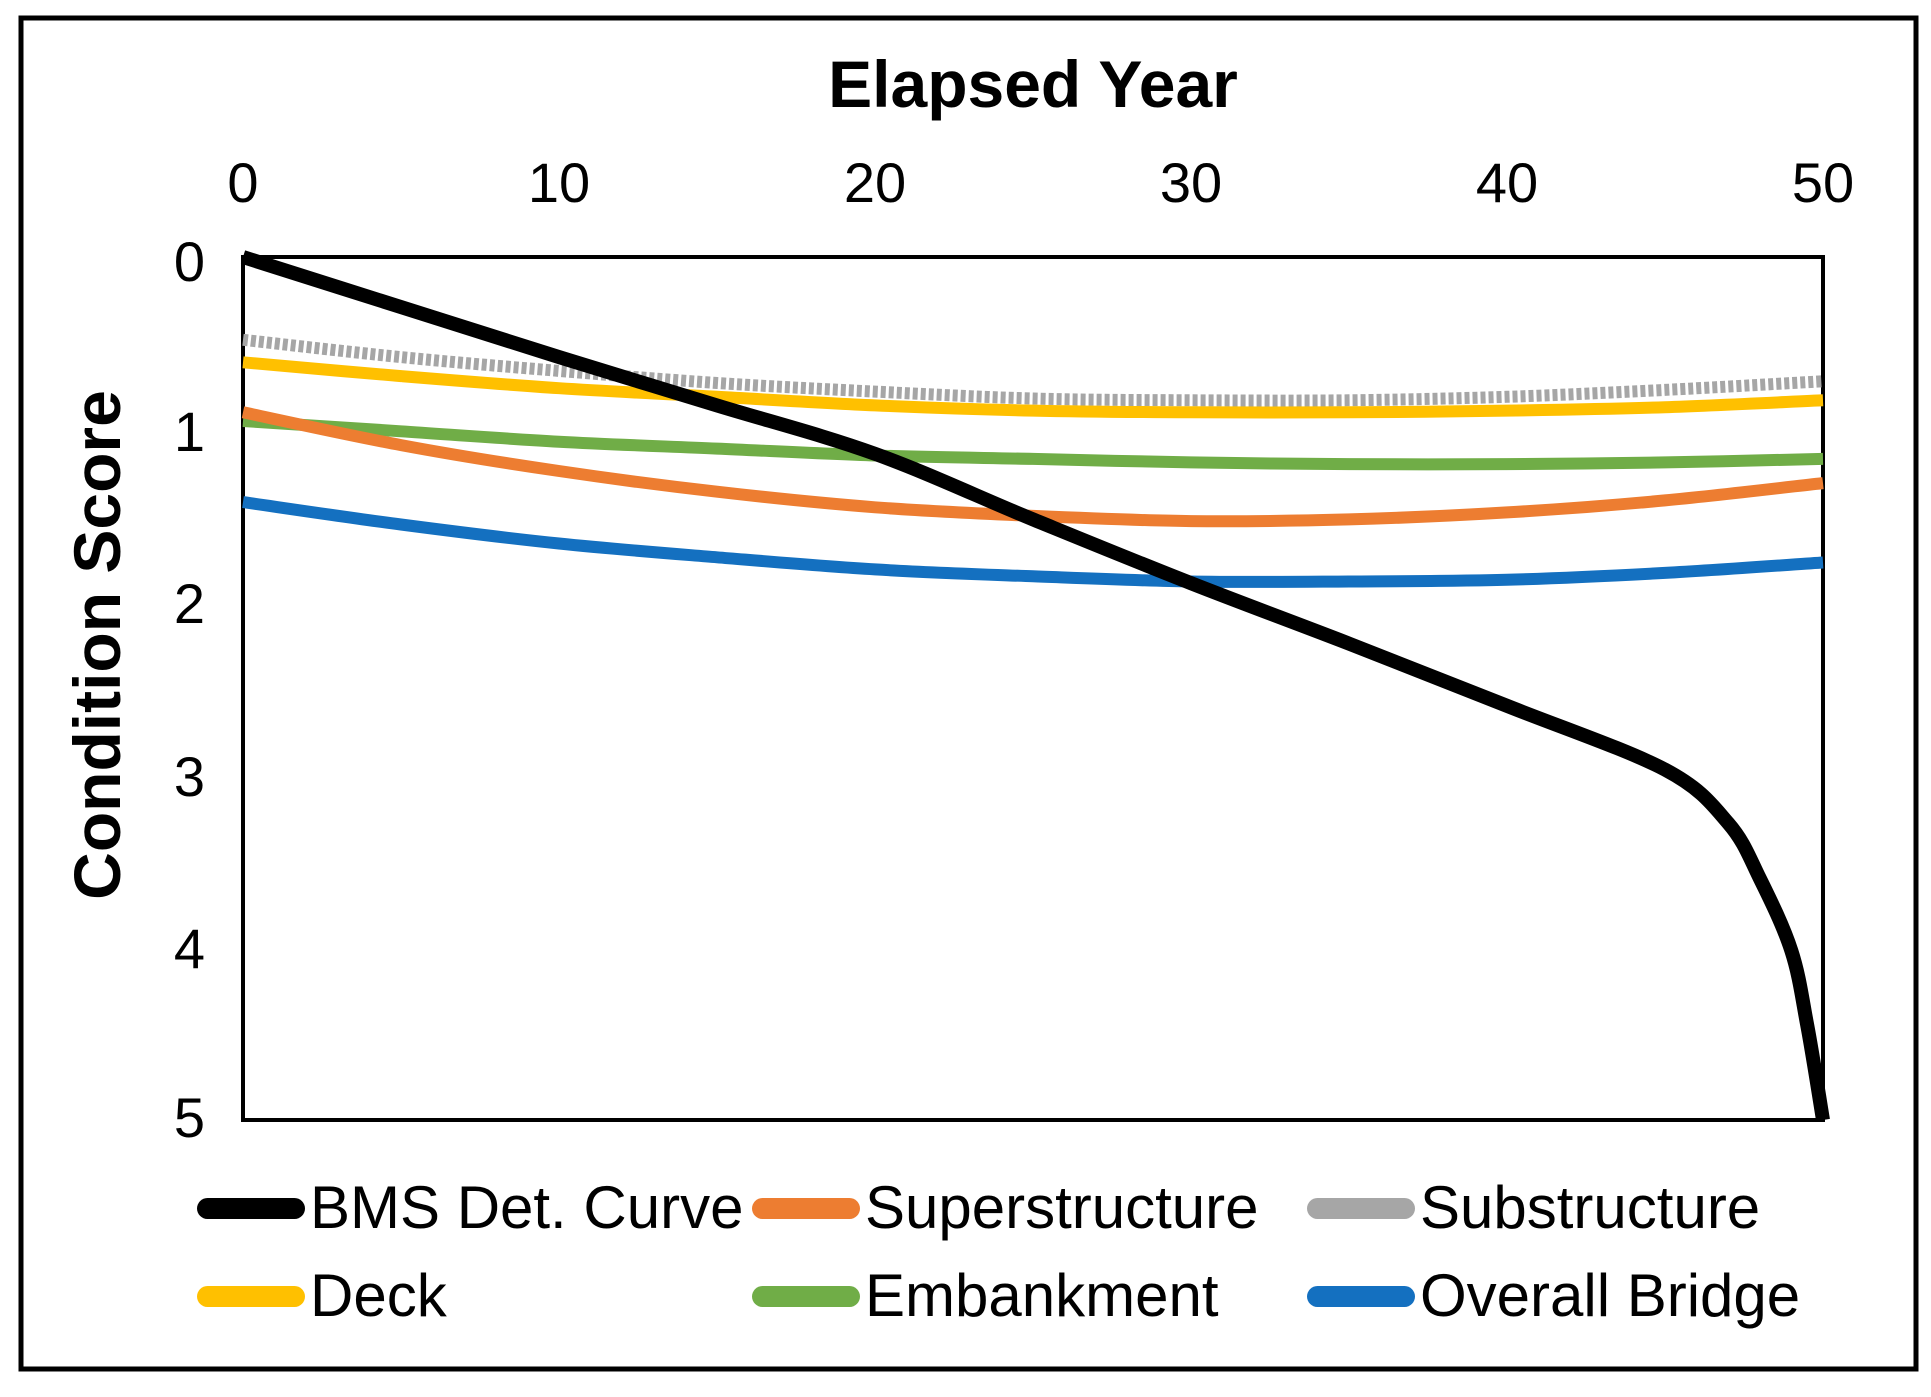 The image size is (1931, 1397). Describe the element at coordinates (1033, 387) in the screenshot. I see `curve-deck` at that location.